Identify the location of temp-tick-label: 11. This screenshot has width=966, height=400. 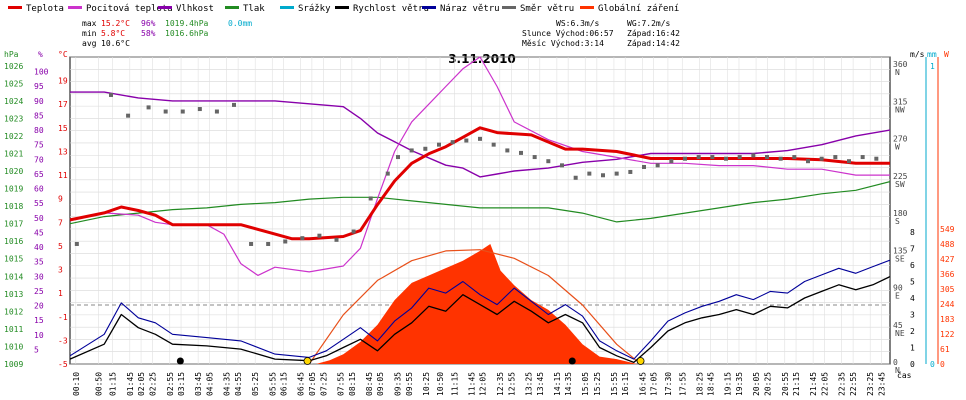
(63, 175).